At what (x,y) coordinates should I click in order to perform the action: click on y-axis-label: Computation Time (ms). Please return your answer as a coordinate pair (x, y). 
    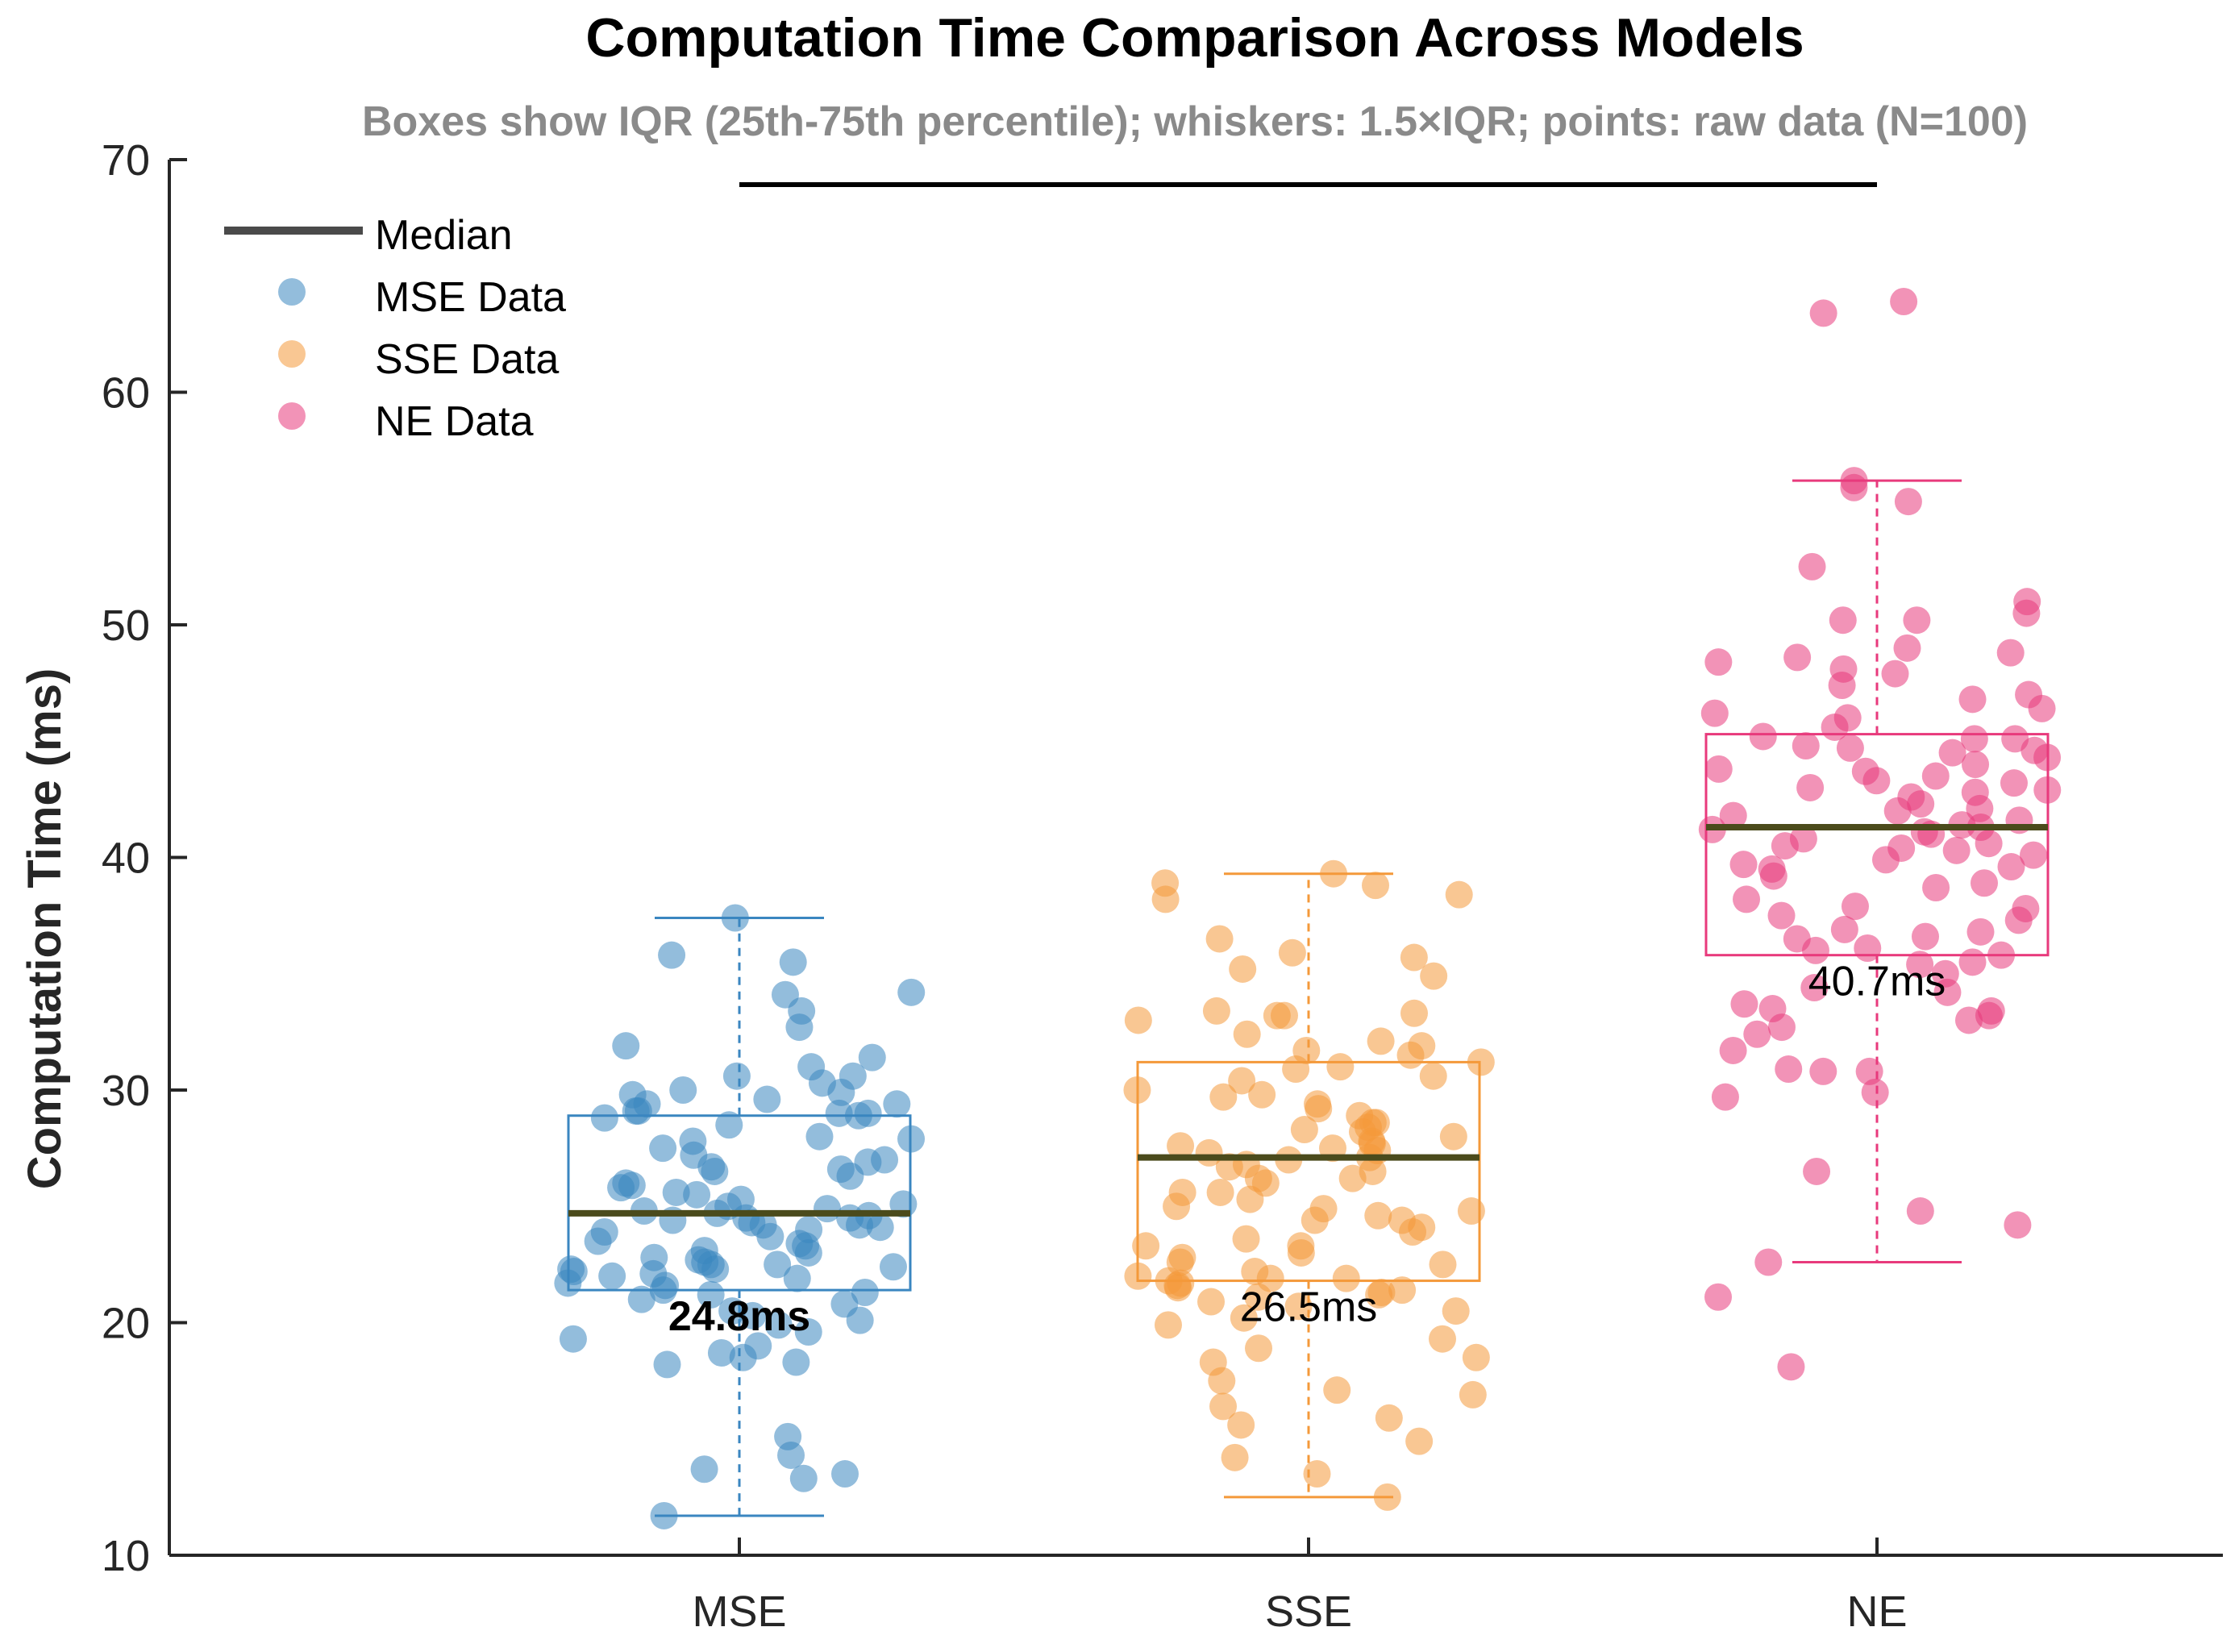
    Looking at the image, I should click on (45, 929).